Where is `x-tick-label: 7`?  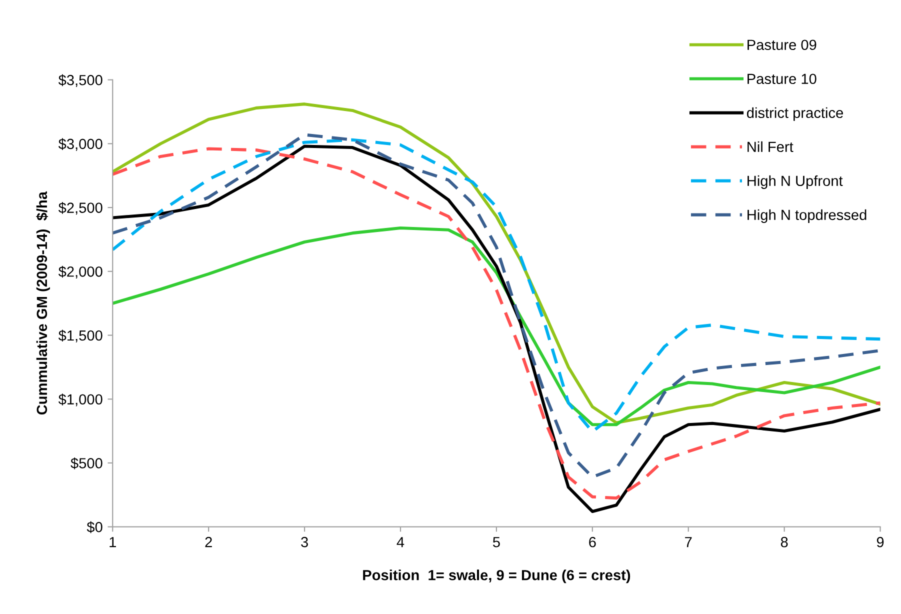
x-tick-label: 7 is located at coordinates (688, 542).